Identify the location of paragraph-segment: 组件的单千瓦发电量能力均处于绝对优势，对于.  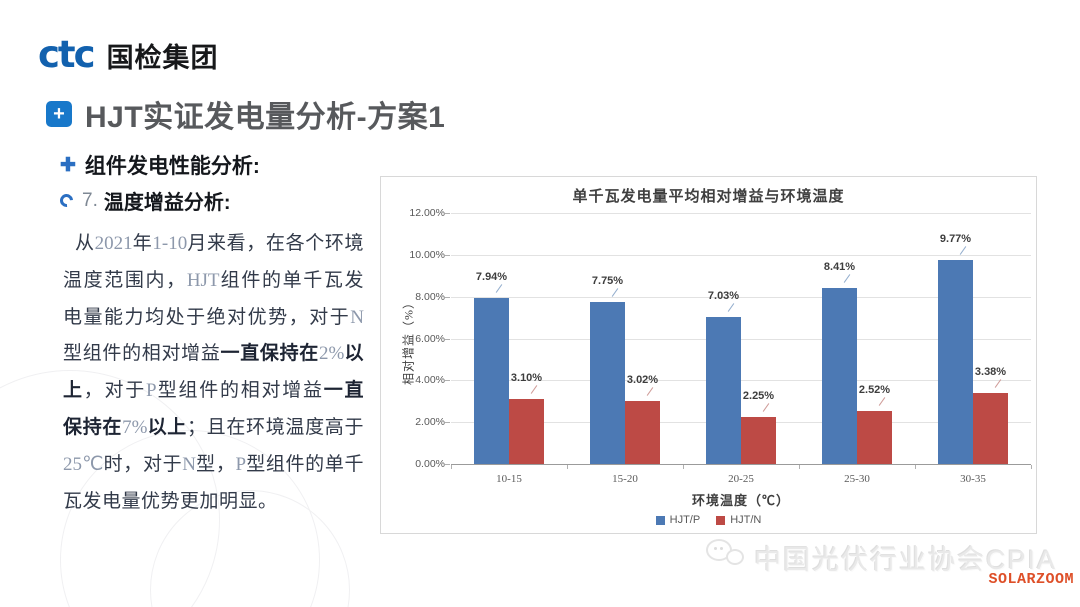
(213, 298).